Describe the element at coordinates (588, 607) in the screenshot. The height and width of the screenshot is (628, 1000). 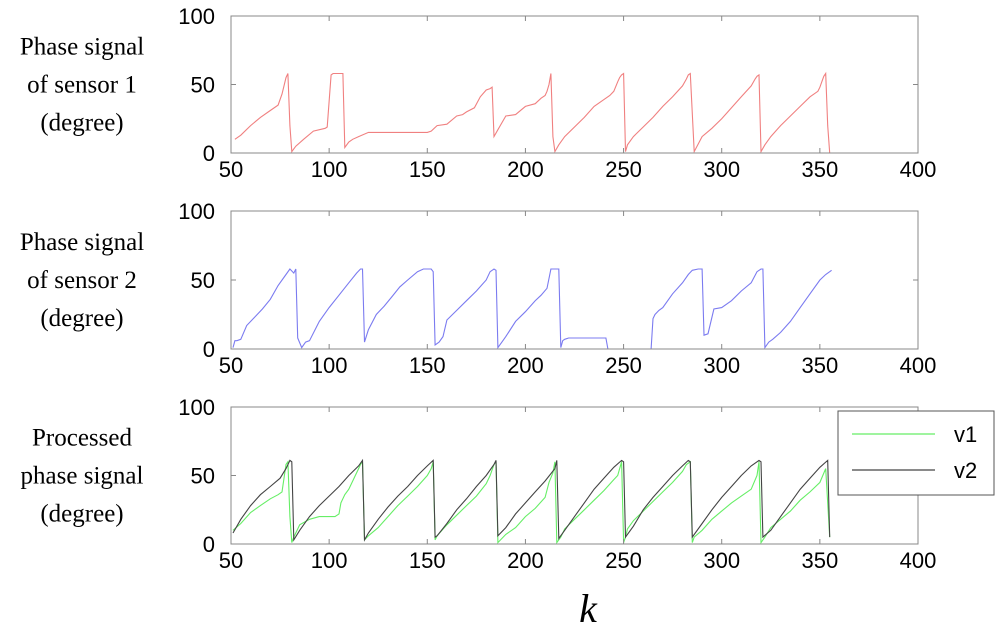
I see `x-axis-label: k` at that location.